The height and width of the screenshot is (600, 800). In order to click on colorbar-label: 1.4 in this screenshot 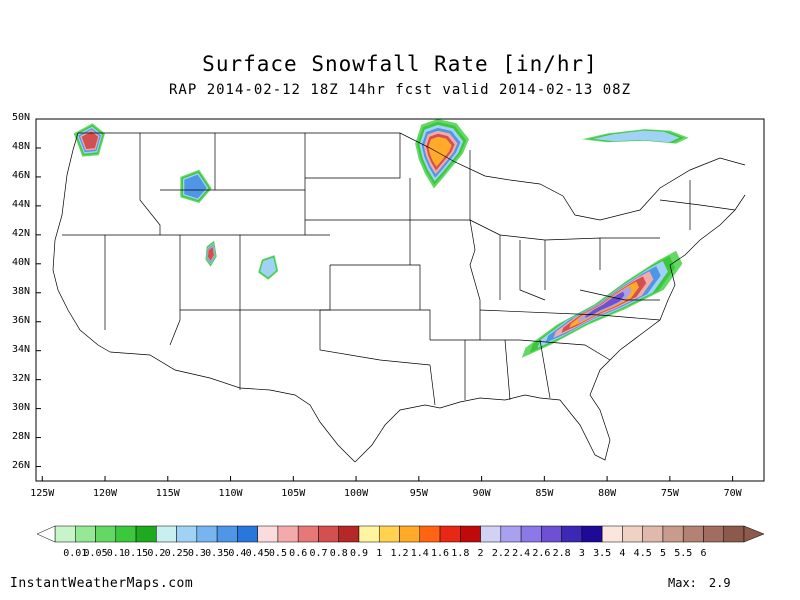, I will do `click(419, 553)`.